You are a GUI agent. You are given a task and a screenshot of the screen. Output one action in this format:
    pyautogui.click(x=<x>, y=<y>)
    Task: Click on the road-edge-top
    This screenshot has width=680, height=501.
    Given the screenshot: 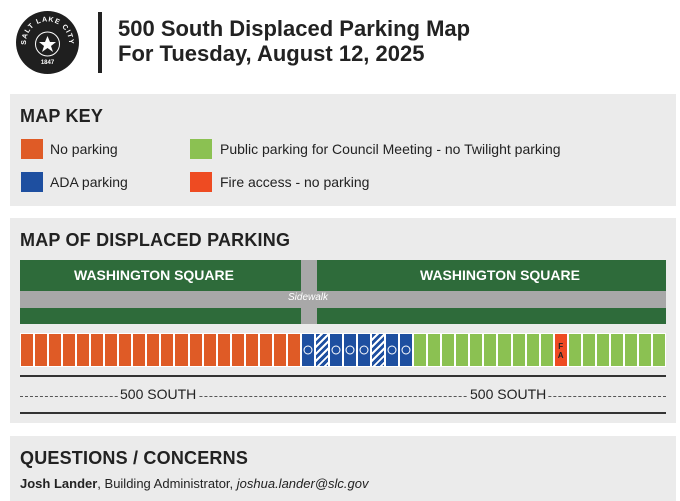 What is the action you would take?
    pyautogui.click(x=343, y=376)
    